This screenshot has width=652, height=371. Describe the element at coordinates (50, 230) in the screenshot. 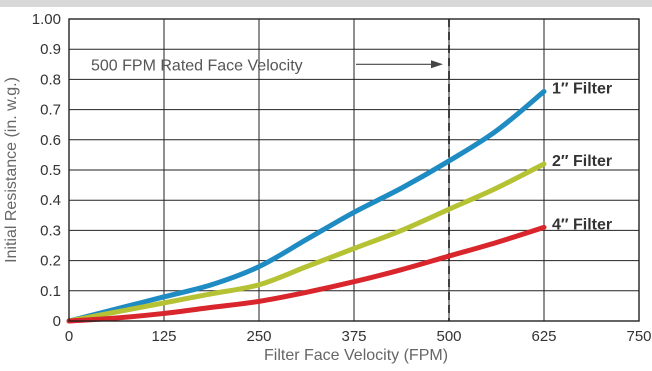

I see `y-tick-label: 0.3` at that location.